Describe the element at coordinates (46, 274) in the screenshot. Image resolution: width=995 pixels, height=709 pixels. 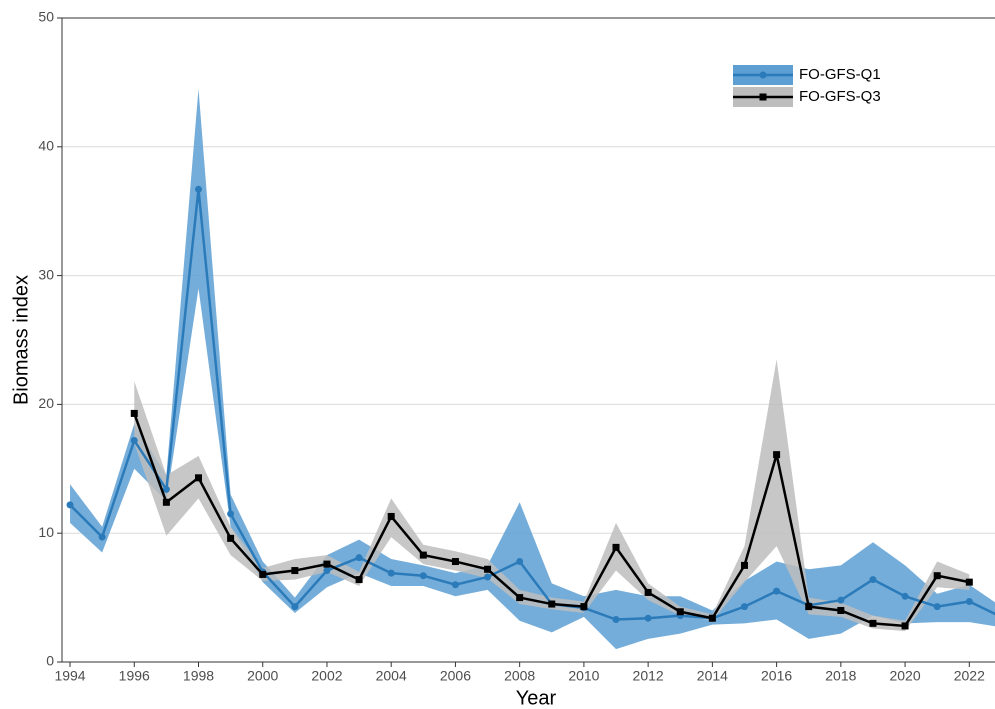
I see `y-tick-label: 30` at that location.